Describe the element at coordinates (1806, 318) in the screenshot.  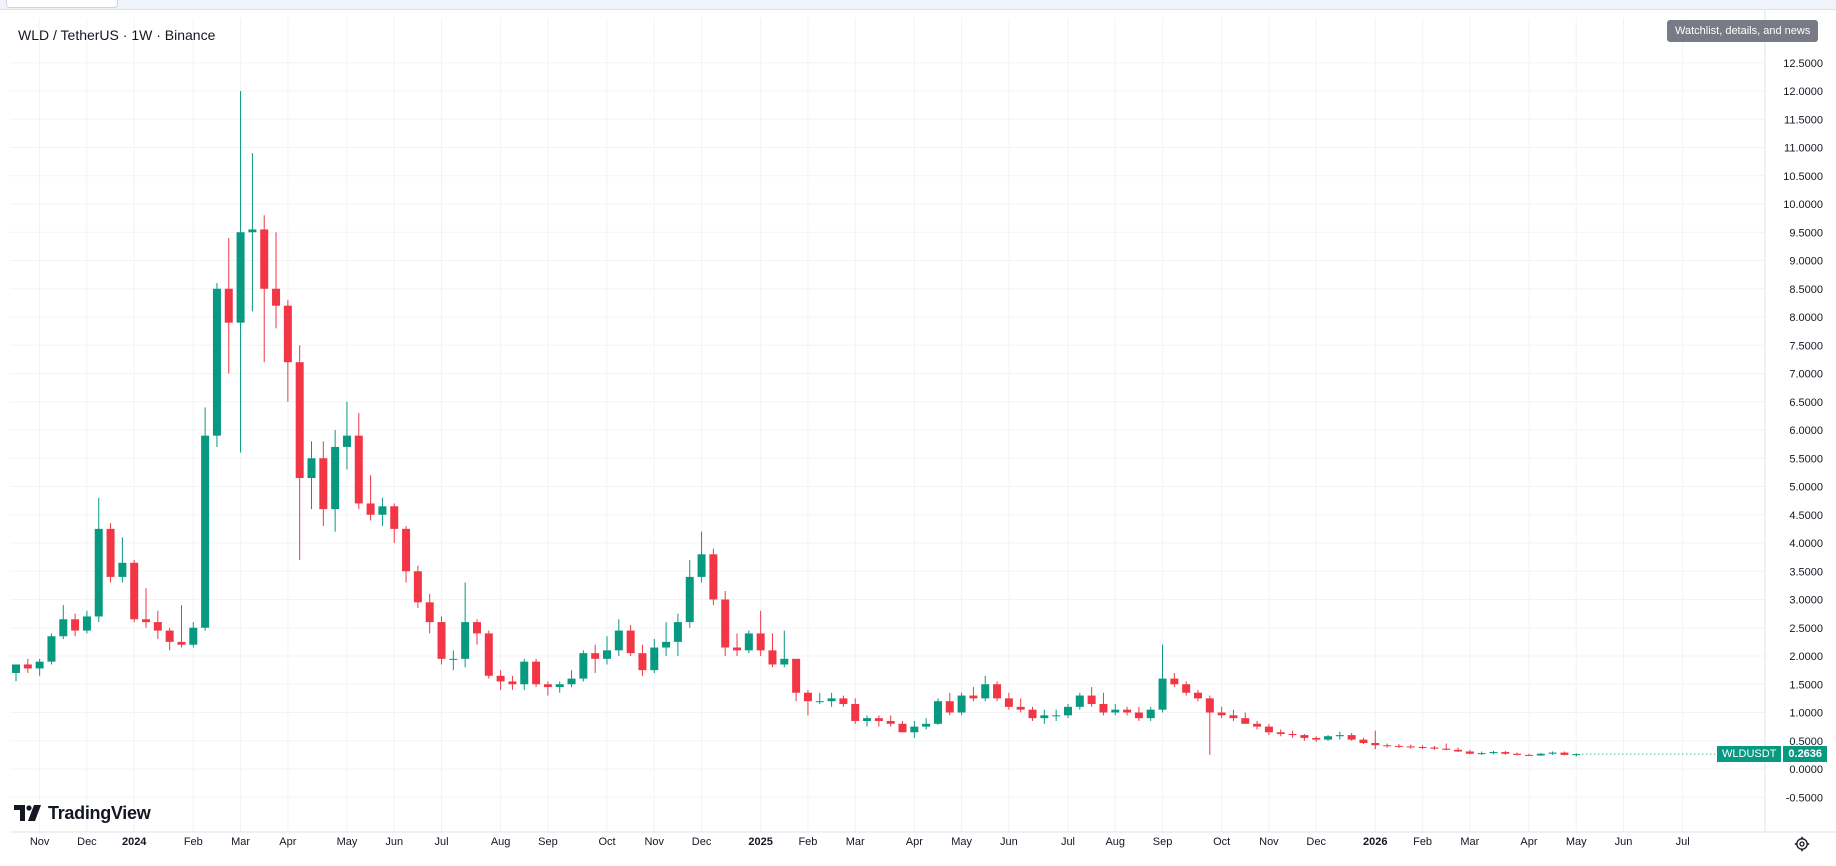
I see `price-tick-label: 8.0000` at that location.